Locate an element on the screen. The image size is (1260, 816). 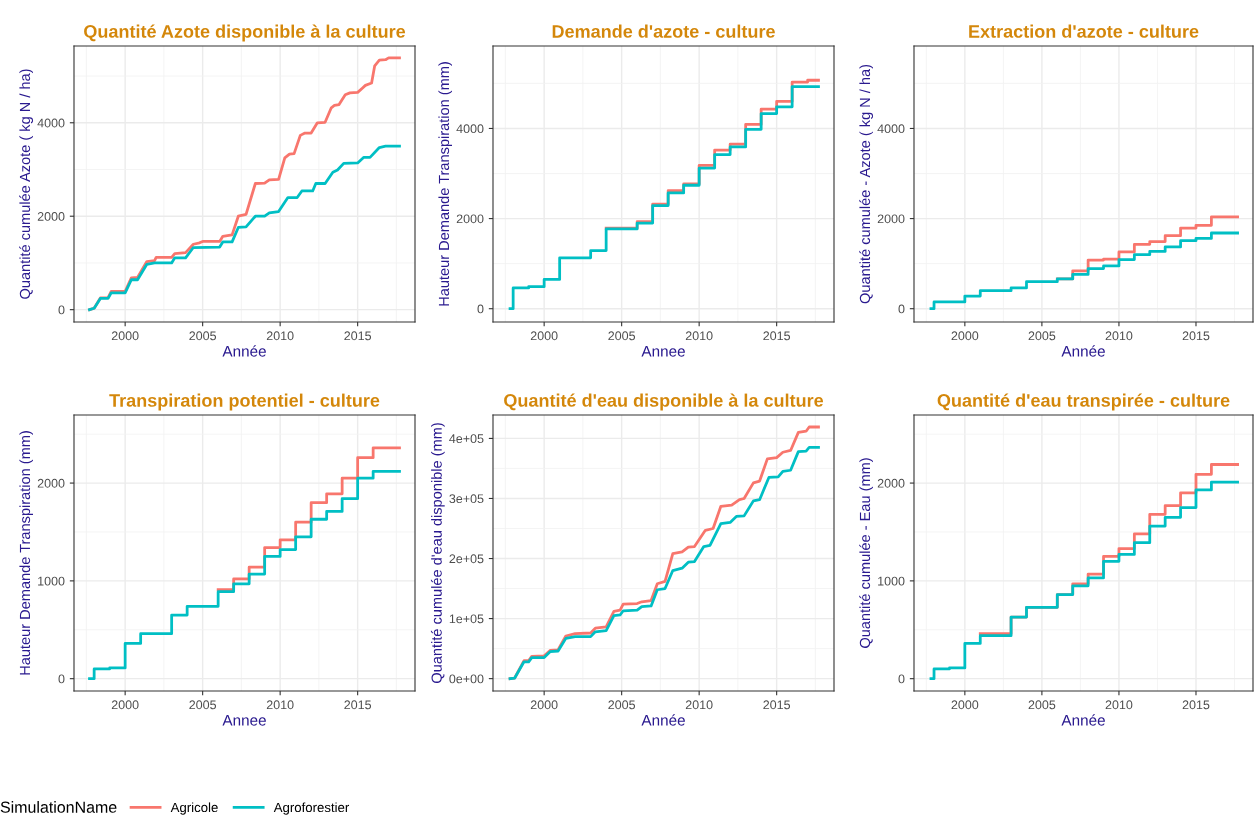
y-axis-title: Quantité cumulée d'eau disponible (mm) is located at coordinates (437, 553).